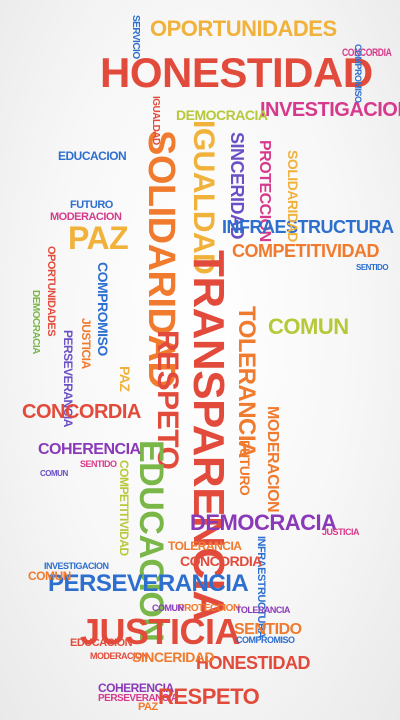 Image resolution: width=400 pixels, height=720 pixels. Describe the element at coordinates (136, 688) in the screenshot. I see `word-coherencia-bottom: COHERENCIA` at that location.